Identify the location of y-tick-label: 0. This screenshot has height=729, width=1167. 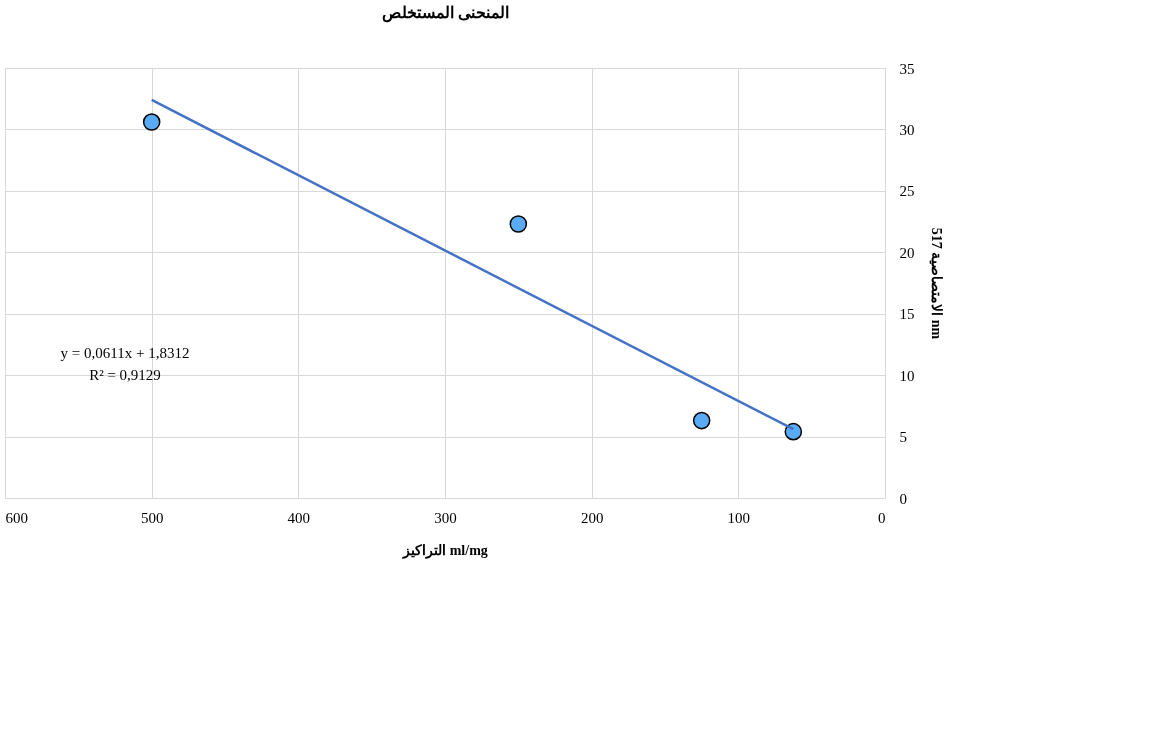
(903, 498).